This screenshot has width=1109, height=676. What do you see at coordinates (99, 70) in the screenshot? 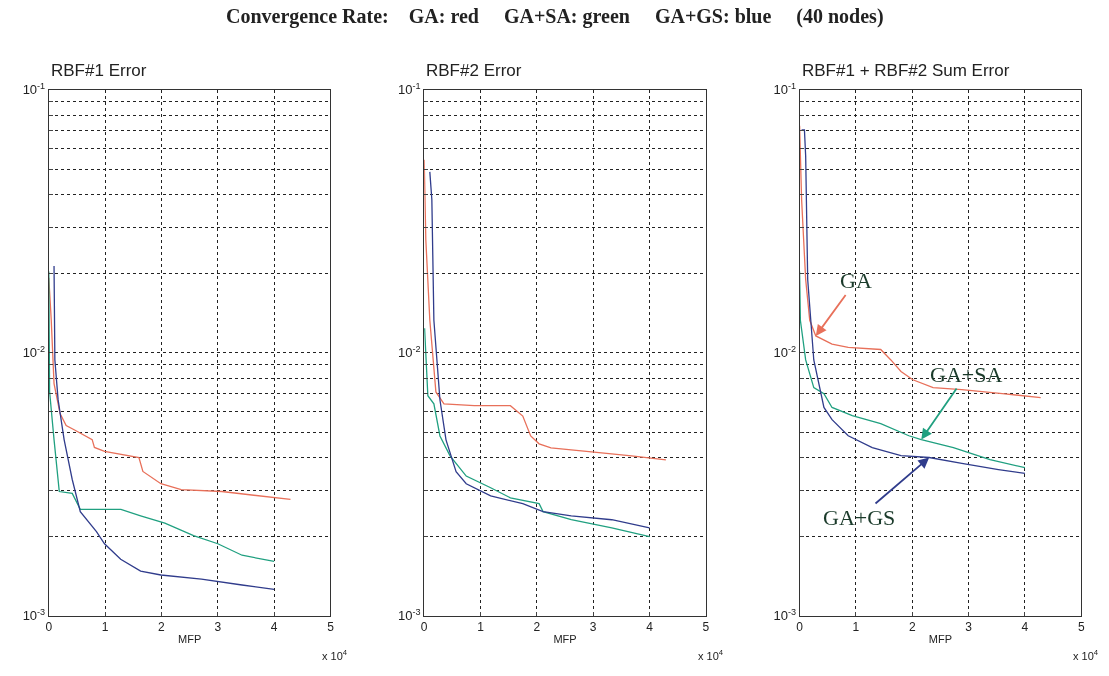
I see `chart-title: RBF#1 Error` at bounding box center [99, 70].